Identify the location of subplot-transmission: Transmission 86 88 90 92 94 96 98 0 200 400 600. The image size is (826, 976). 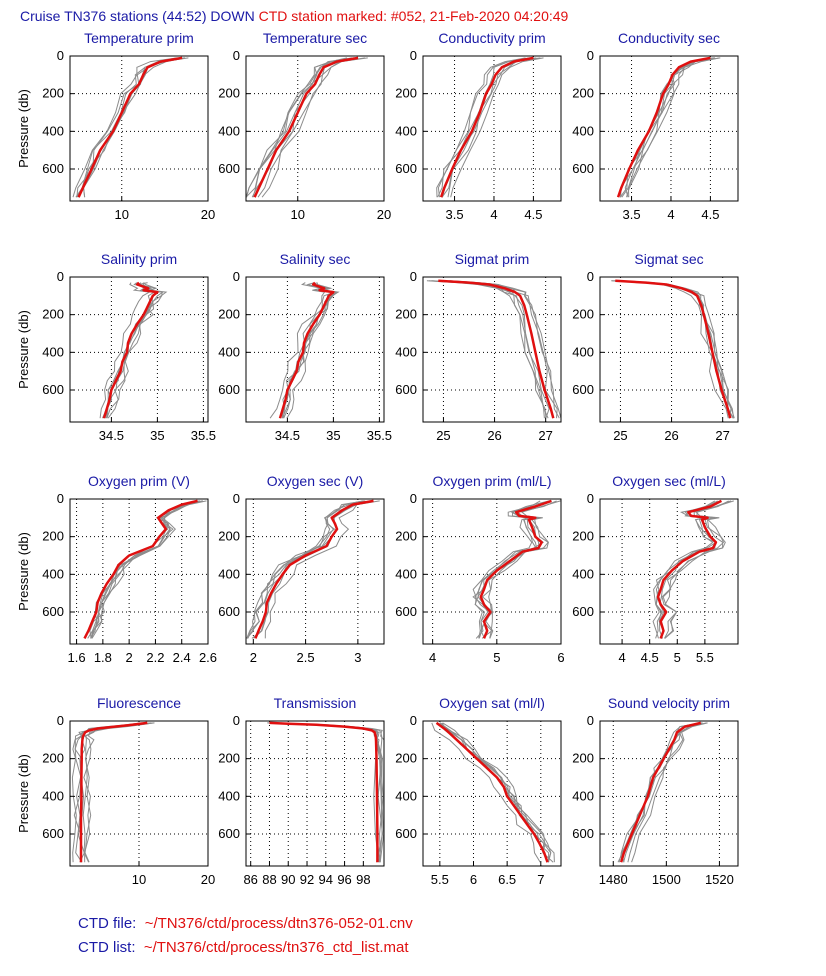
(301, 791).